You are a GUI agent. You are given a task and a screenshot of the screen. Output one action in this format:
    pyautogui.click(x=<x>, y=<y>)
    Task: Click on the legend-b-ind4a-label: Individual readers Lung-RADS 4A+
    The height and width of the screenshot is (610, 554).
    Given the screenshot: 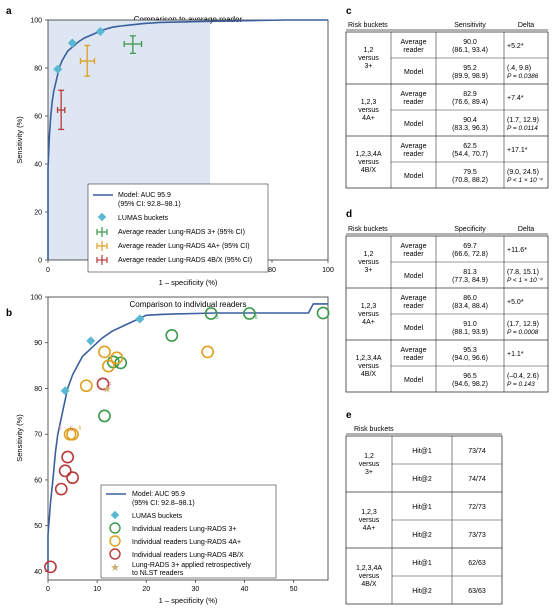 What is the action you would take?
    pyautogui.click(x=186, y=542)
    